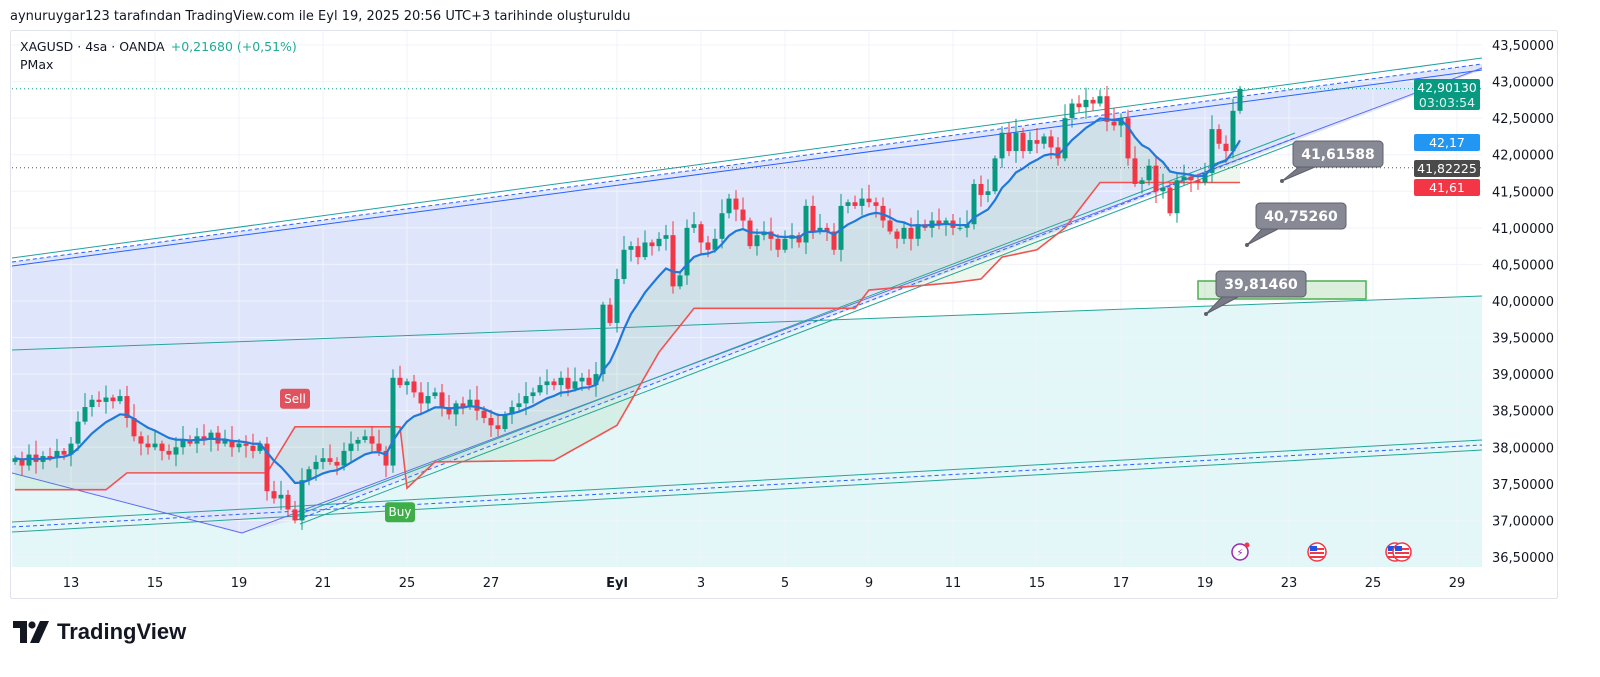  I want to click on callout-box, so click(1301, 216).